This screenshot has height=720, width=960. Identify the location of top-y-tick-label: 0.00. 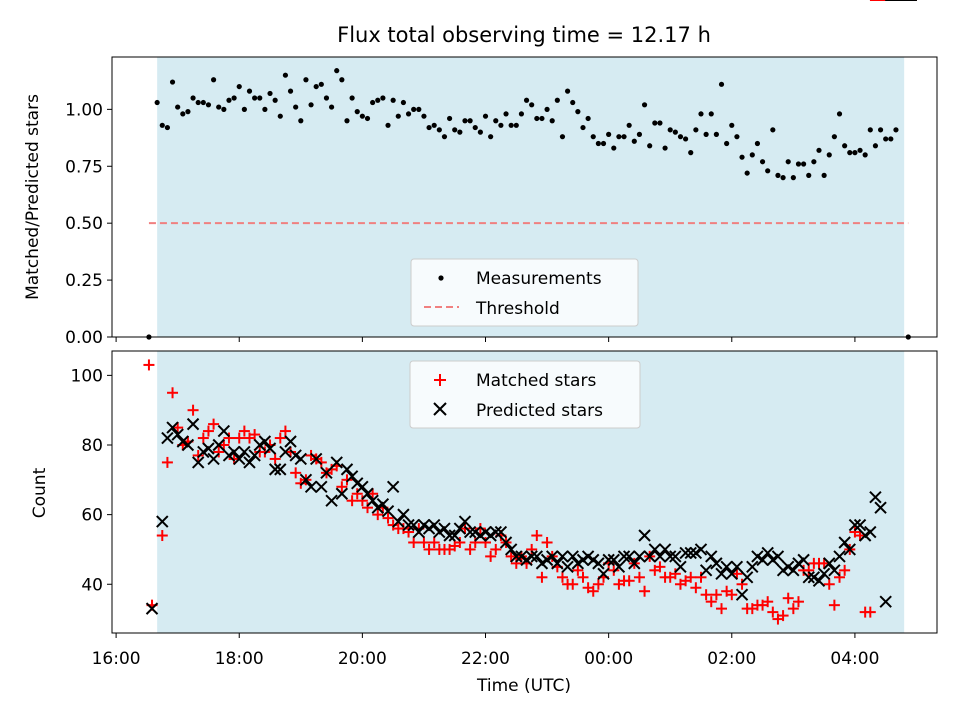
(84, 338).